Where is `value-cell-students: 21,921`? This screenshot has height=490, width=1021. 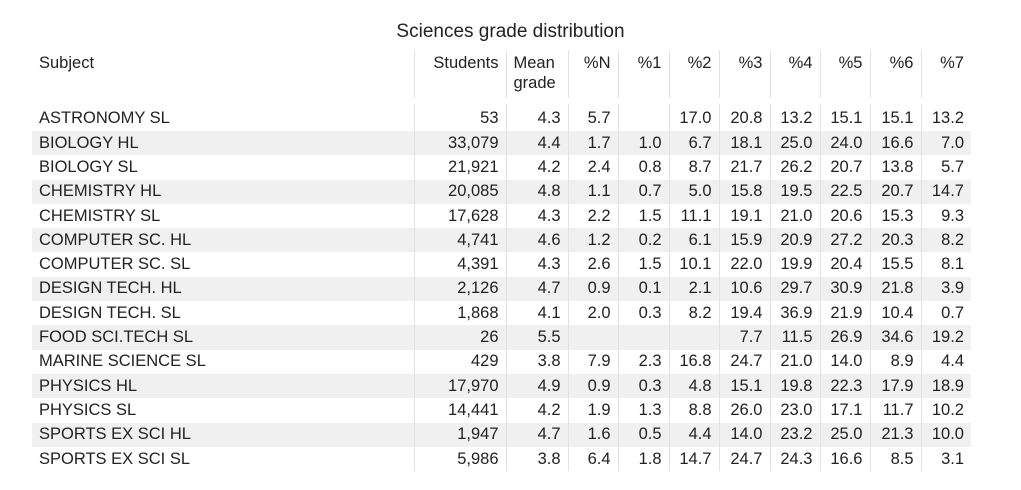
value-cell-students: 21,921 is located at coordinates (459, 167).